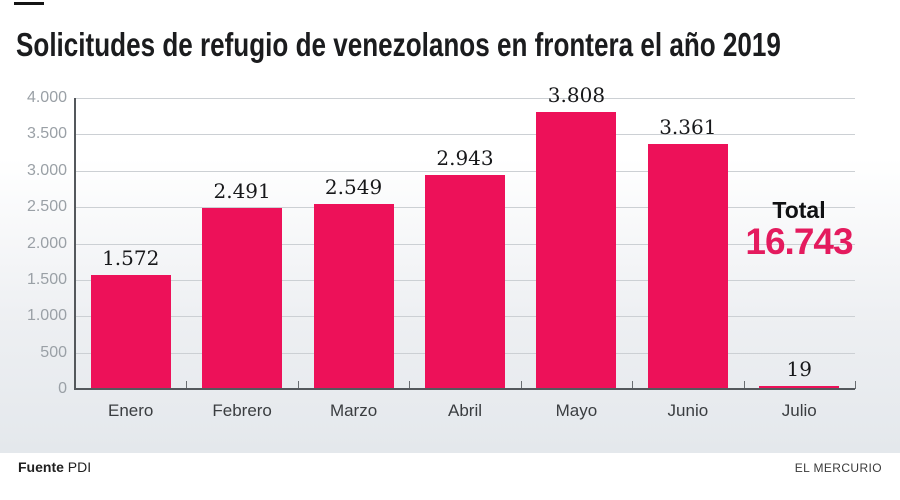  Describe the element at coordinates (799, 210) in the screenshot. I see `total-label: Total` at that location.